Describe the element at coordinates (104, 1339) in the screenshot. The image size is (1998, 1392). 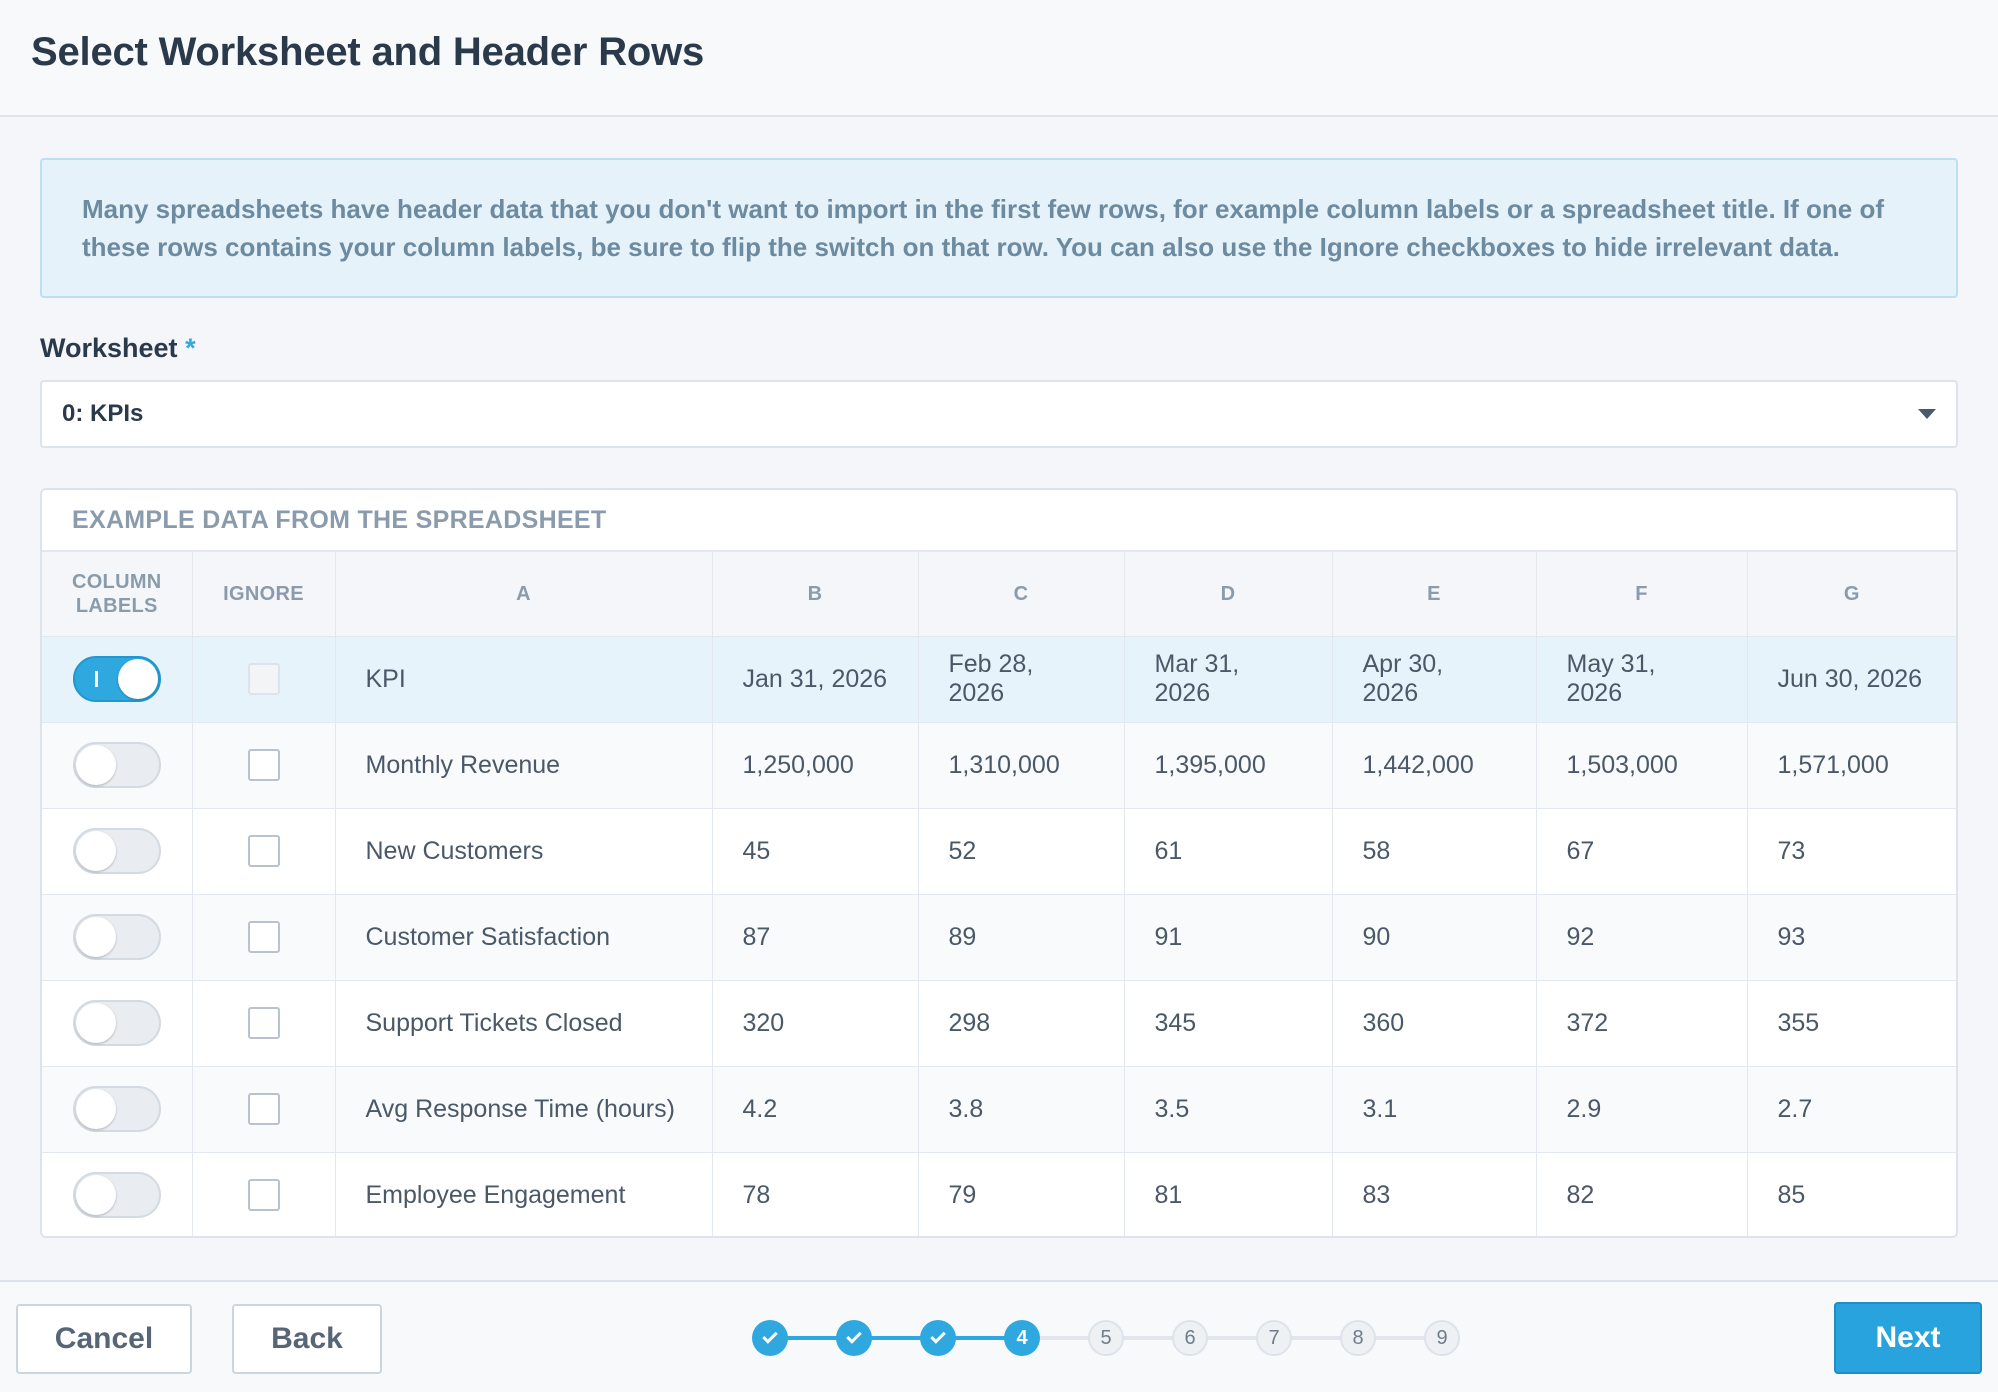
I see `cancel-button: Cancel` at that location.